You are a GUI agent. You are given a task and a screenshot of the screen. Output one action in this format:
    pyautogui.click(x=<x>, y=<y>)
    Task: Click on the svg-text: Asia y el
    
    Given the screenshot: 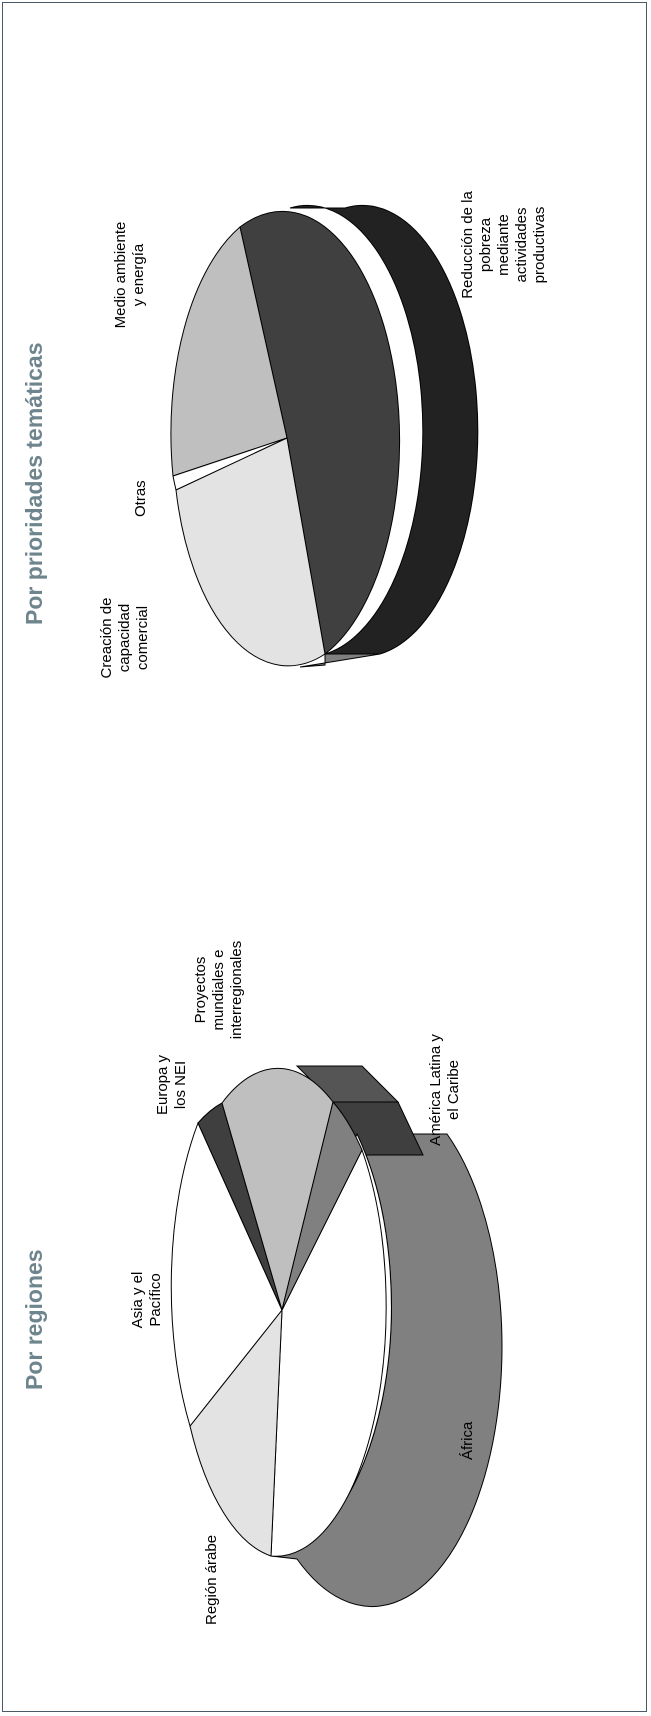 What is the action you would take?
    pyautogui.click(x=137, y=1300)
    